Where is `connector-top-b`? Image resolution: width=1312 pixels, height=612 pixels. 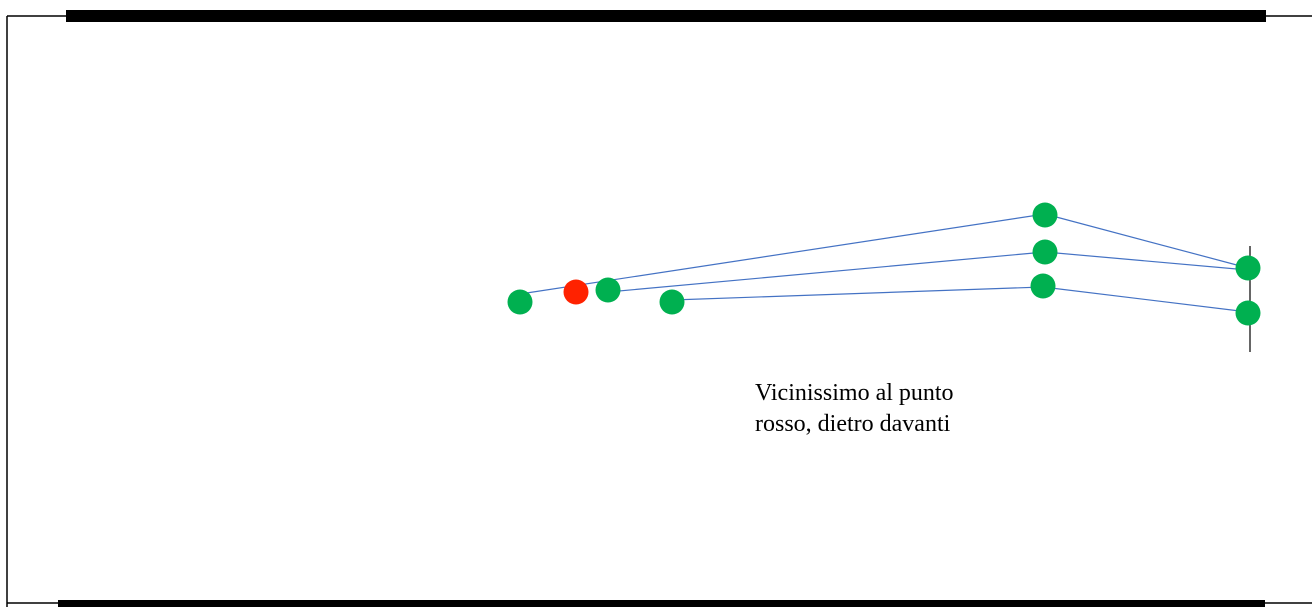
connector-top-b is located at coordinates (1146, 241).